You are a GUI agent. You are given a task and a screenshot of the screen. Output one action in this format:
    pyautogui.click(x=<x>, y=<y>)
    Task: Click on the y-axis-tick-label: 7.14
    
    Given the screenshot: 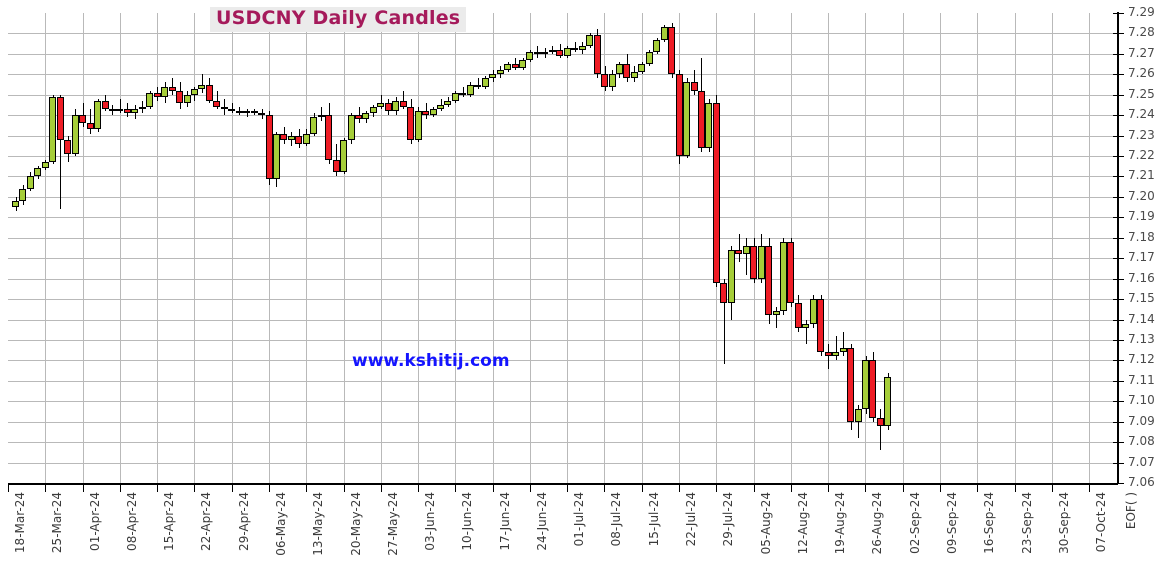 What is the action you would take?
    pyautogui.click(x=1141, y=318)
    